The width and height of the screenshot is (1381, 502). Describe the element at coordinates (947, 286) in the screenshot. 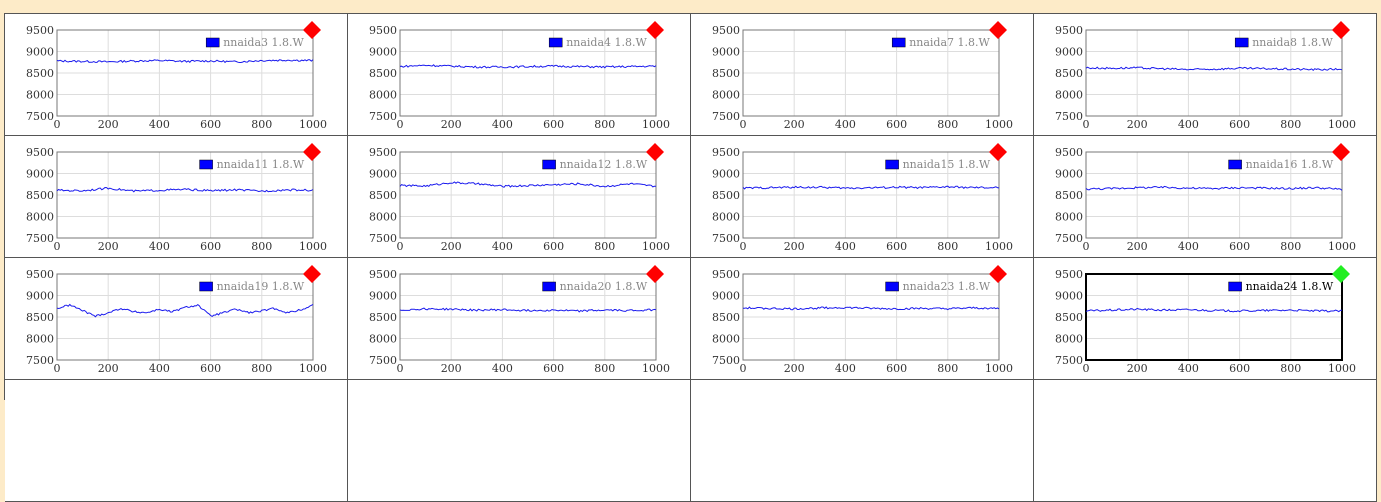

I see `legend-label: nnaida23 1.8.W` at that location.